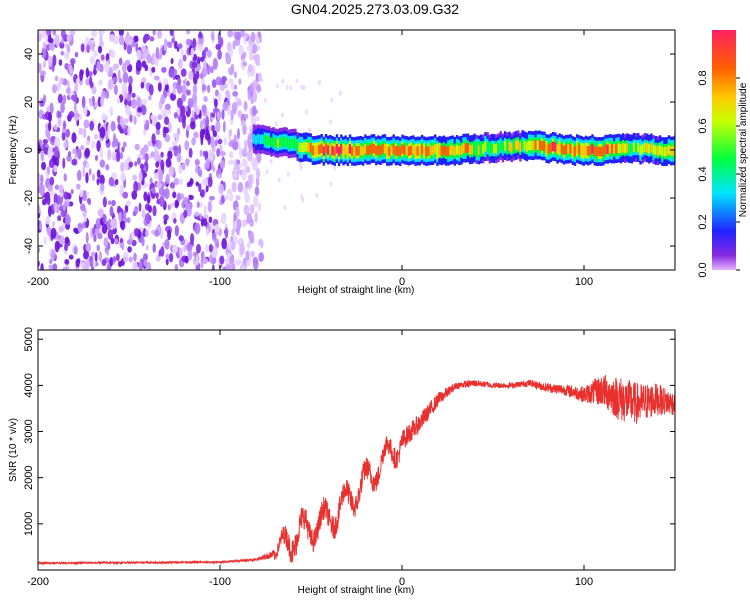  What do you see at coordinates (29, 524) in the screenshot?
I see `snr-ytick-label: 1000` at bounding box center [29, 524].